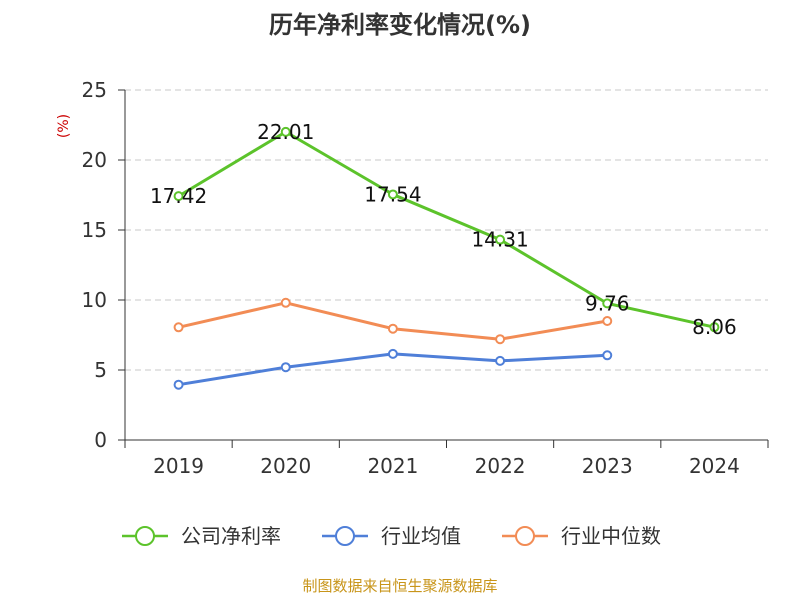  I want to click on data-label: 17.54, so click(392, 194).